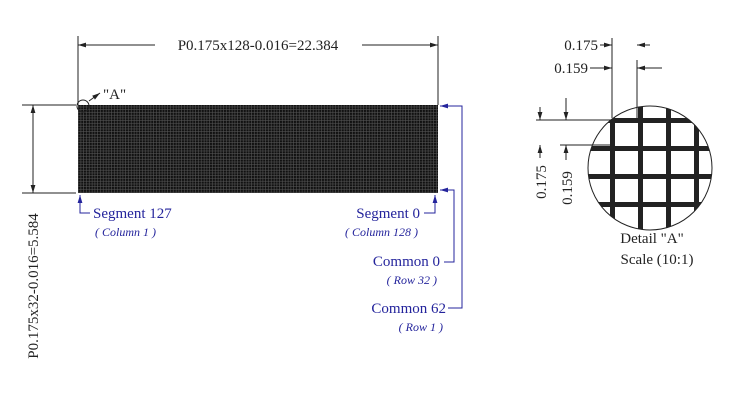 The image size is (731, 401). I want to click on pitch-x: 0.175, so click(581, 46).